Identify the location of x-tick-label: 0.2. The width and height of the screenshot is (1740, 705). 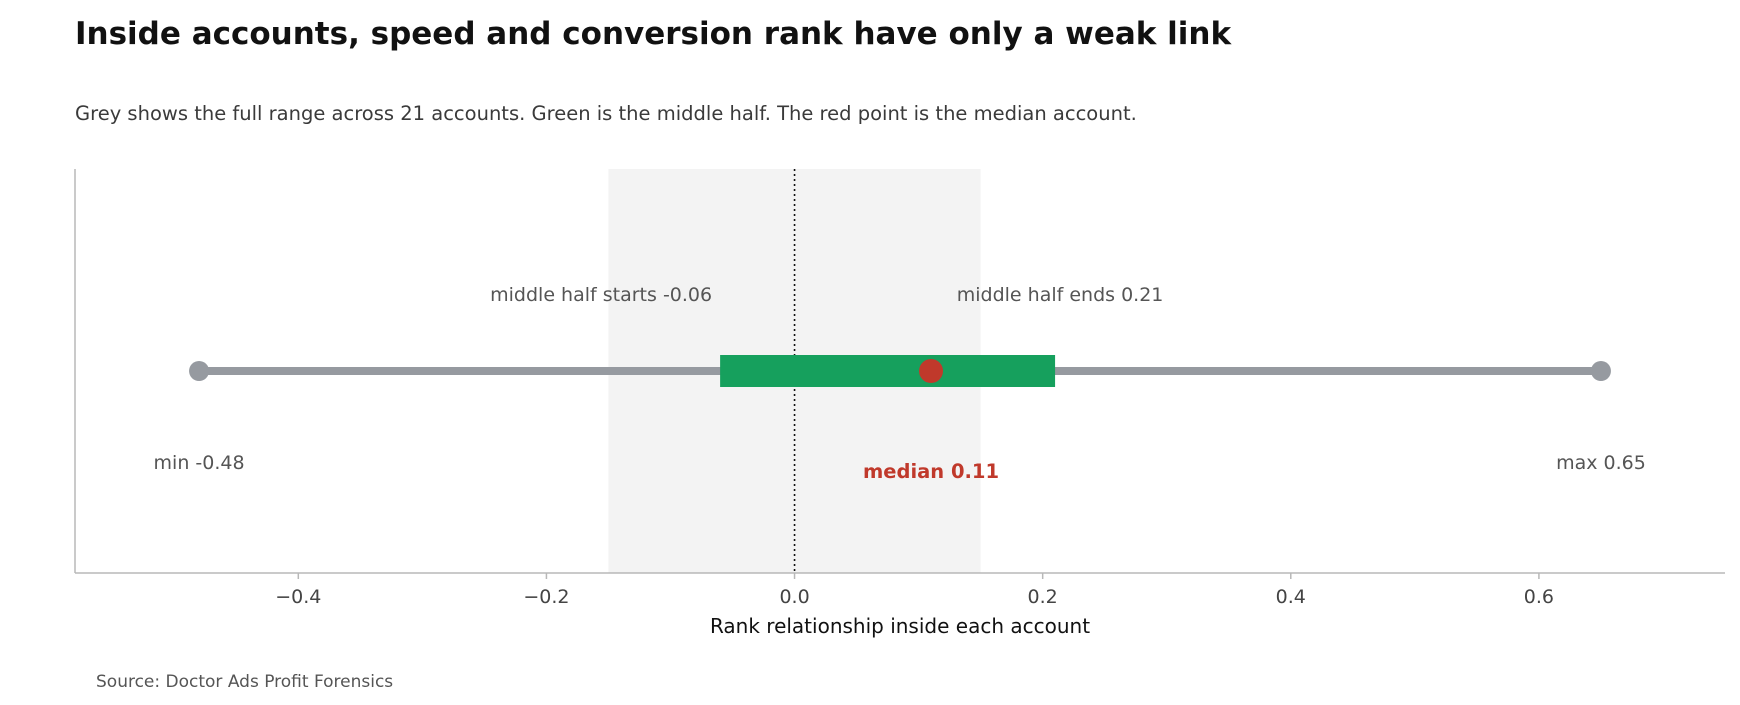
(1043, 597).